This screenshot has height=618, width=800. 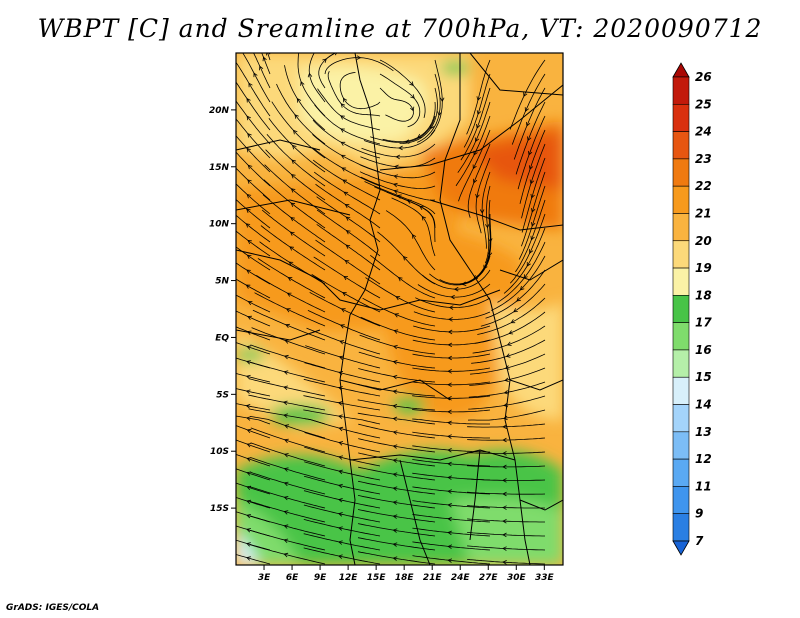 What do you see at coordinates (703, 241) in the screenshot?
I see `colorbar-label: 20` at bounding box center [703, 241].